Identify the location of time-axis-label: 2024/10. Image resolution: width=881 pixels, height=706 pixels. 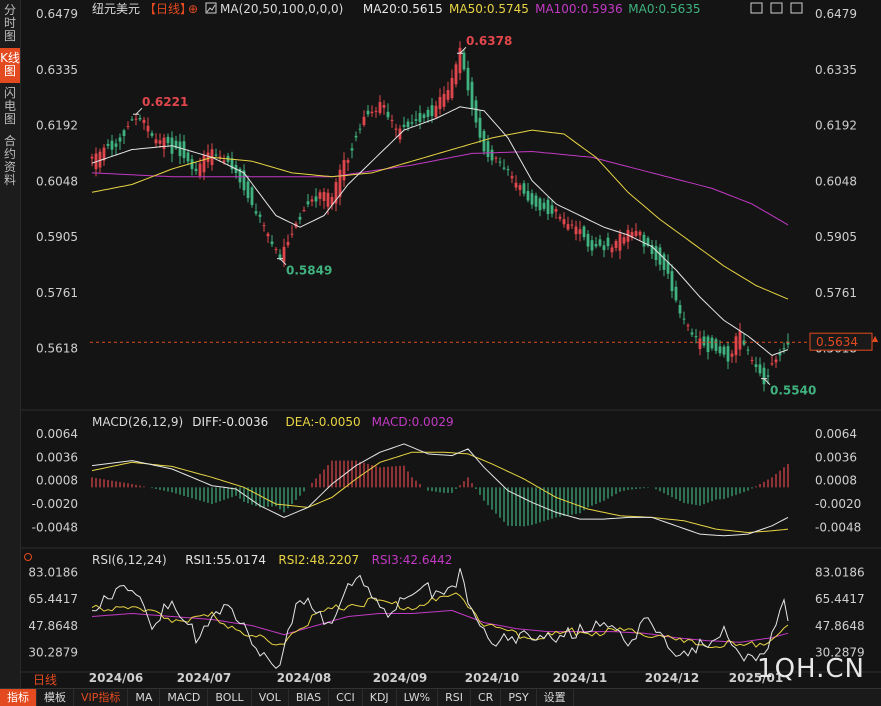
(492, 678).